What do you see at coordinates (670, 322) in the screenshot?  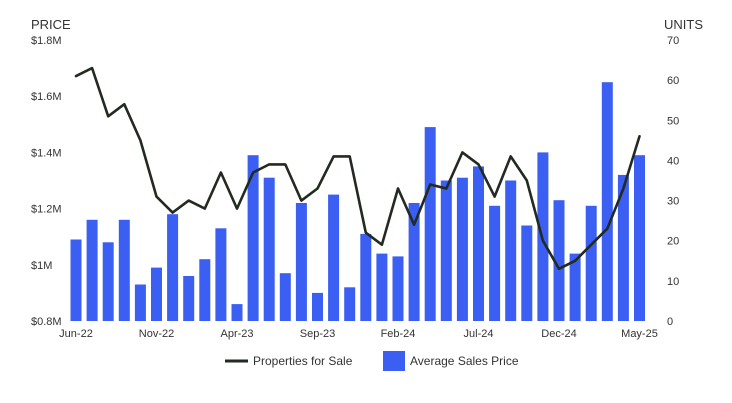 I see `right-tick-label: 0` at bounding box center [670, 322].